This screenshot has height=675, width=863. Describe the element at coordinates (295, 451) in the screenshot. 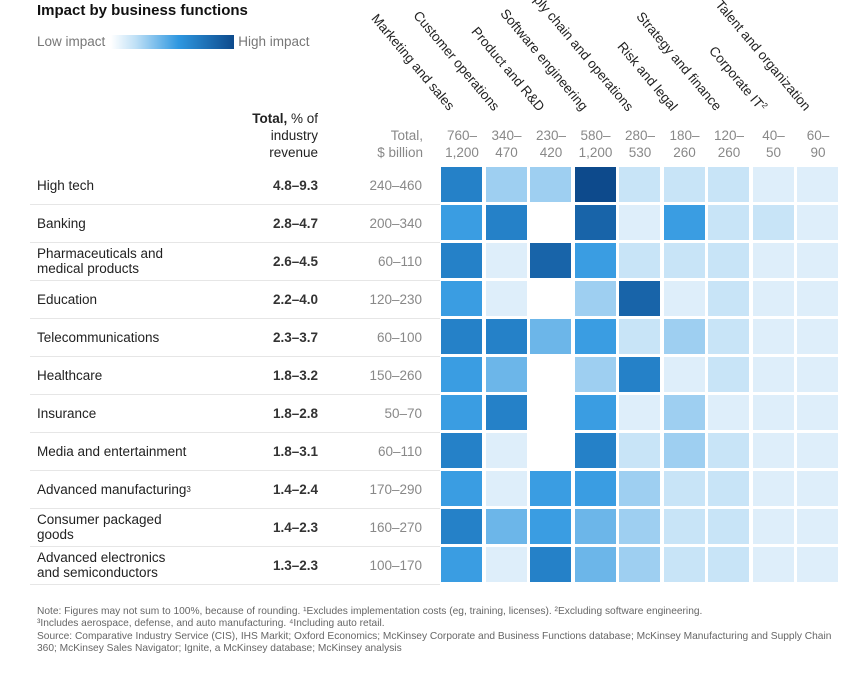

I see `total-pct: 1.8–3.1` at that location.